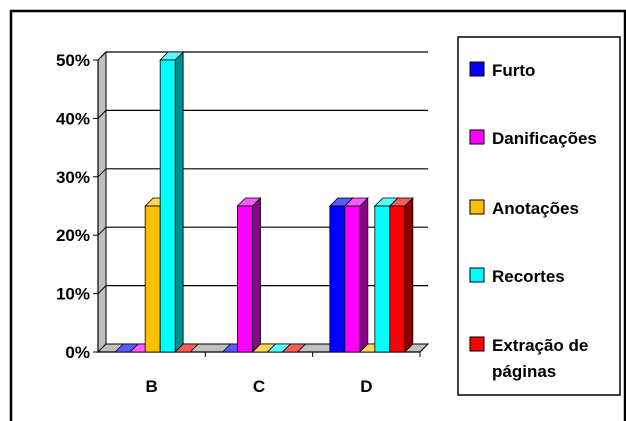  What do you see at coordinates (152, 386) in the screenshot?
I see `category-label: B` at bounding box center [152, 386].